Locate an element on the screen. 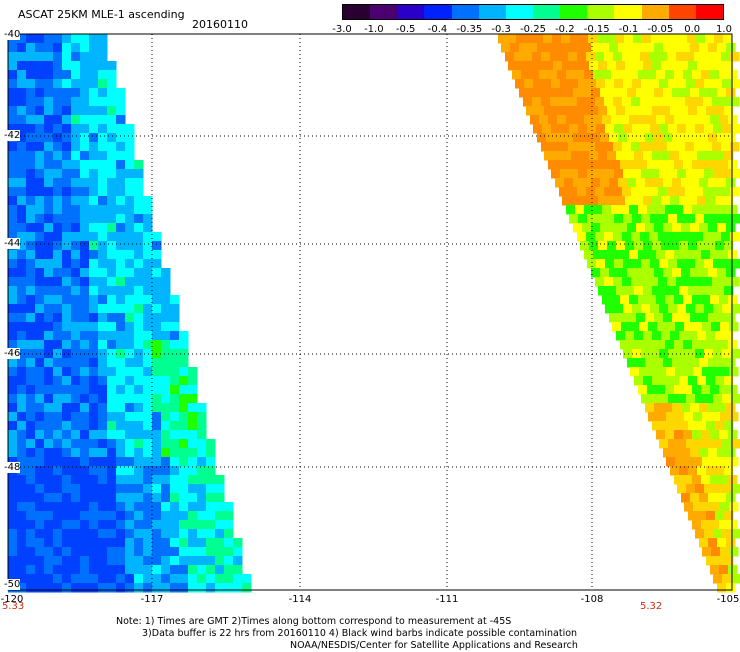 The image size is (740, 652). lat-label-46: -46 is located at coordinates (12, 353).